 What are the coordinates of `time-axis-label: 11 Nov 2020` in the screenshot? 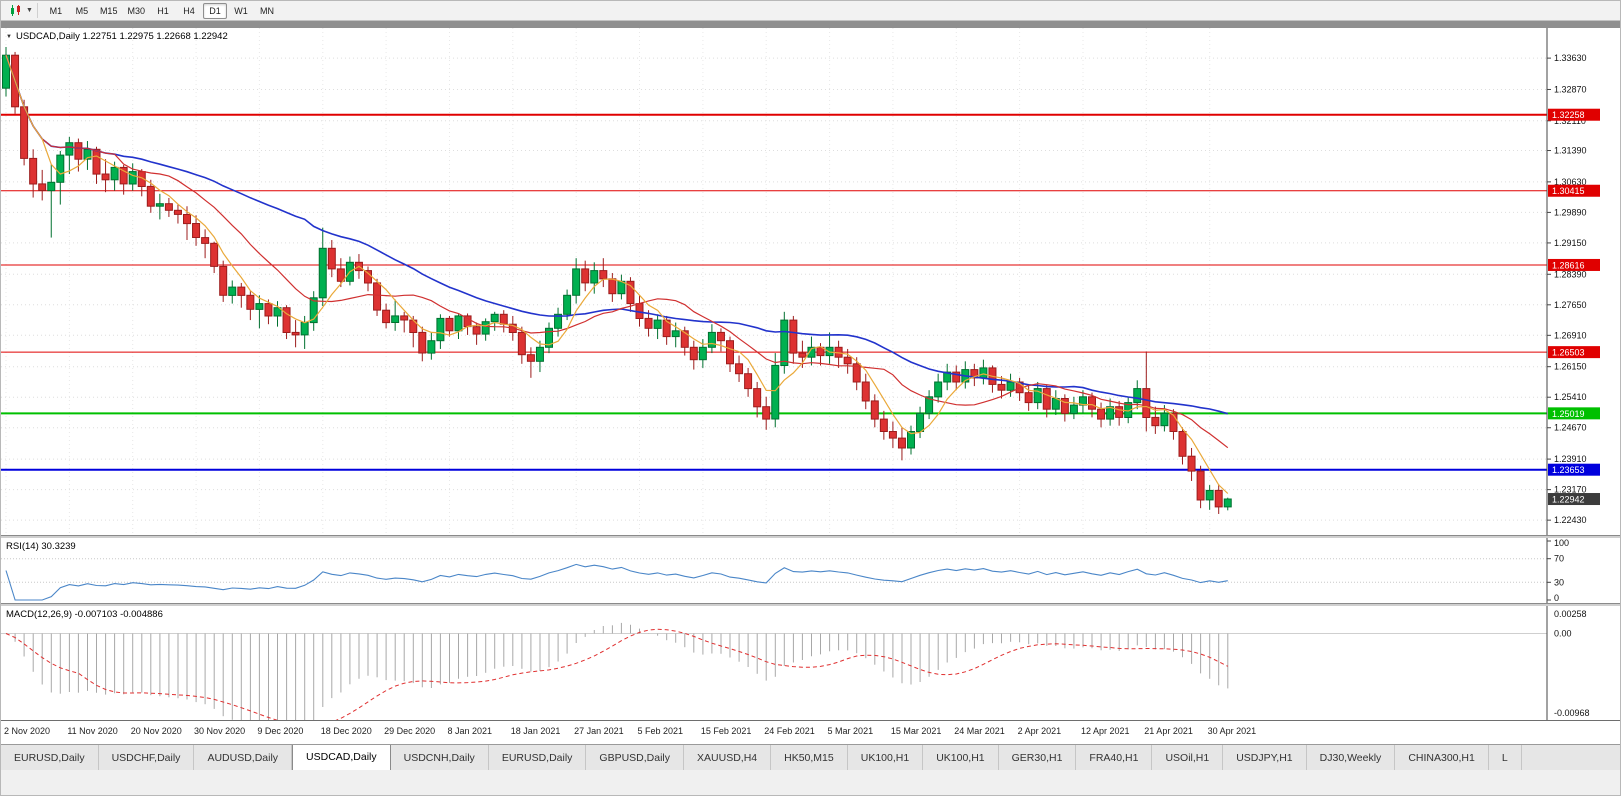 It's located at (92, 731).